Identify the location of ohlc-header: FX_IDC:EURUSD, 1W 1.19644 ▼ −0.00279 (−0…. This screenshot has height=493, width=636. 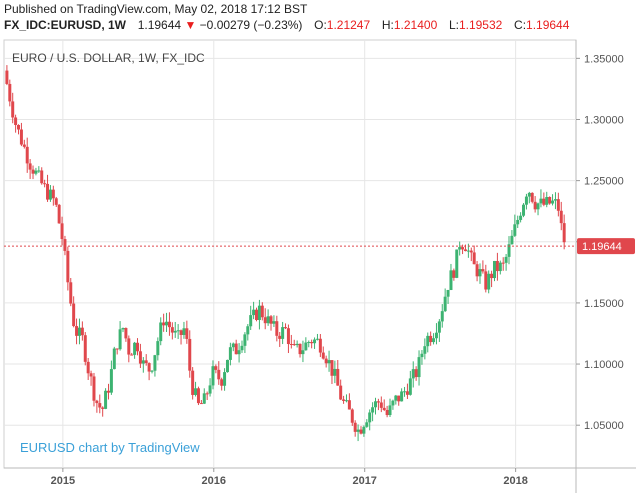
(286, 25).